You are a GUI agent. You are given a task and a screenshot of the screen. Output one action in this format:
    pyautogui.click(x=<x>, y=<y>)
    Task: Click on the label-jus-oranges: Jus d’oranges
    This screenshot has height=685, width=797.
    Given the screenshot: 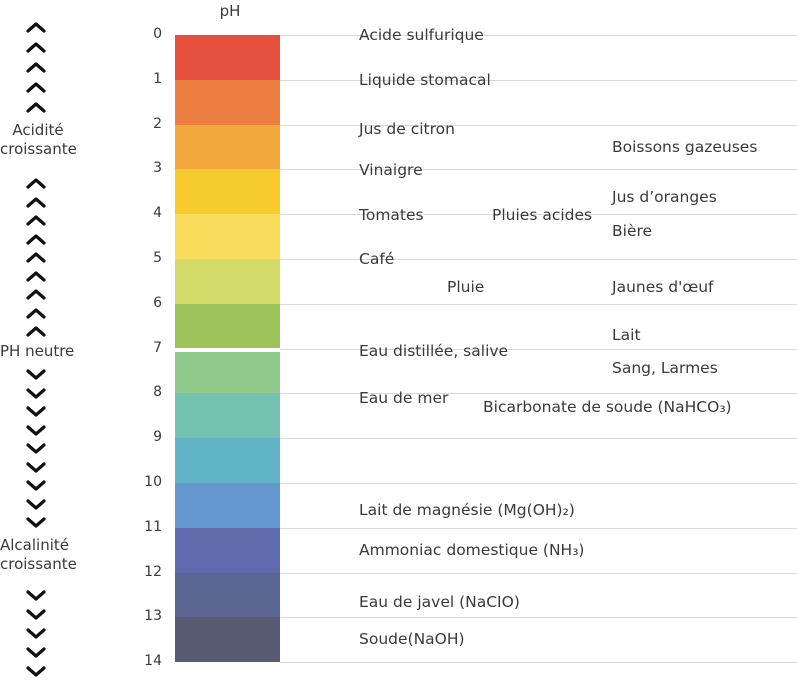 What is the action you would take?
    pyautogui.click(x=664, y=197)
    